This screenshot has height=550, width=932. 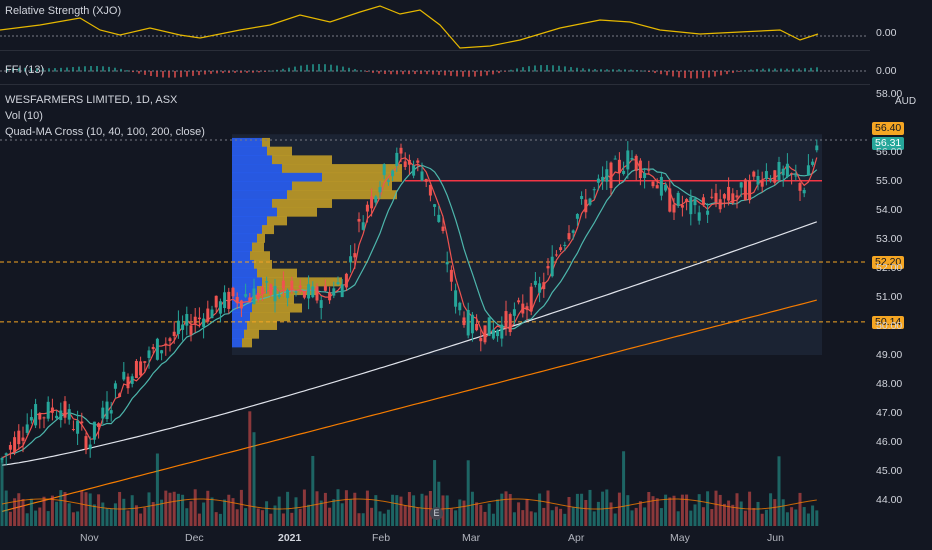 What do you see at coordinates (889, 296) in the screenshot?
I see `price-axis-tick: 51.00` at bounding box center [889, 296].